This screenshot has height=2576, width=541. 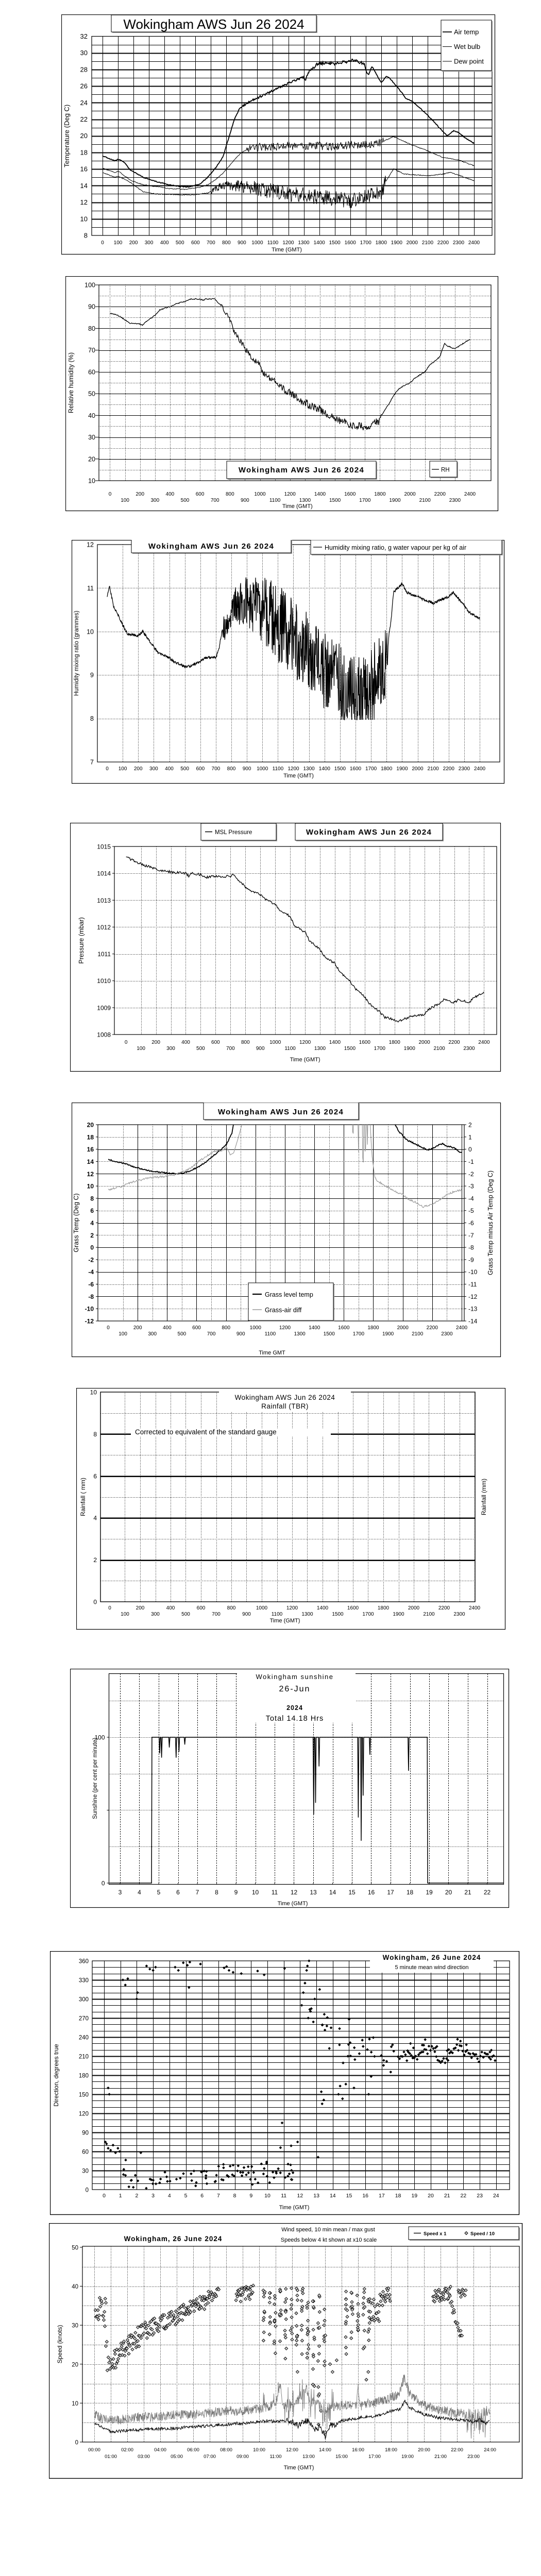 What do you see at coordinates (92, 1223) in the screenshot?
I see `svg-text: 4` at bounding box center [92, 1223].